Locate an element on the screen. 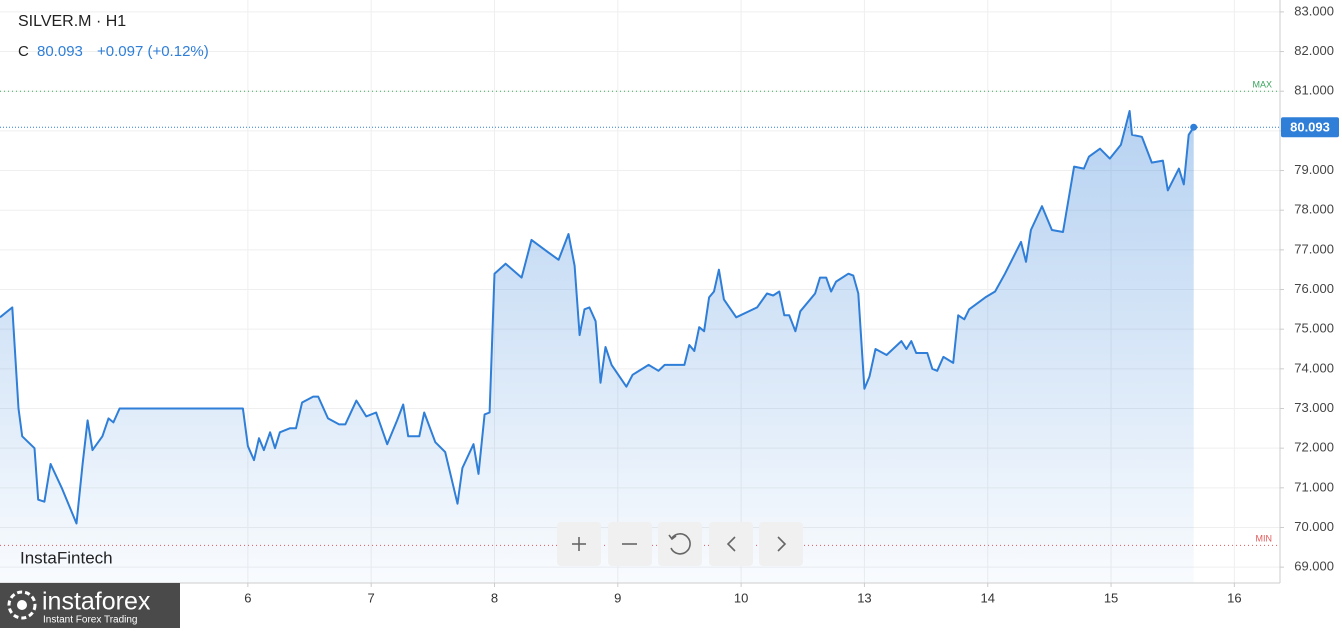 This screenshot has height=633, width=1342. logo-icon is located at coordinates (22, 605).